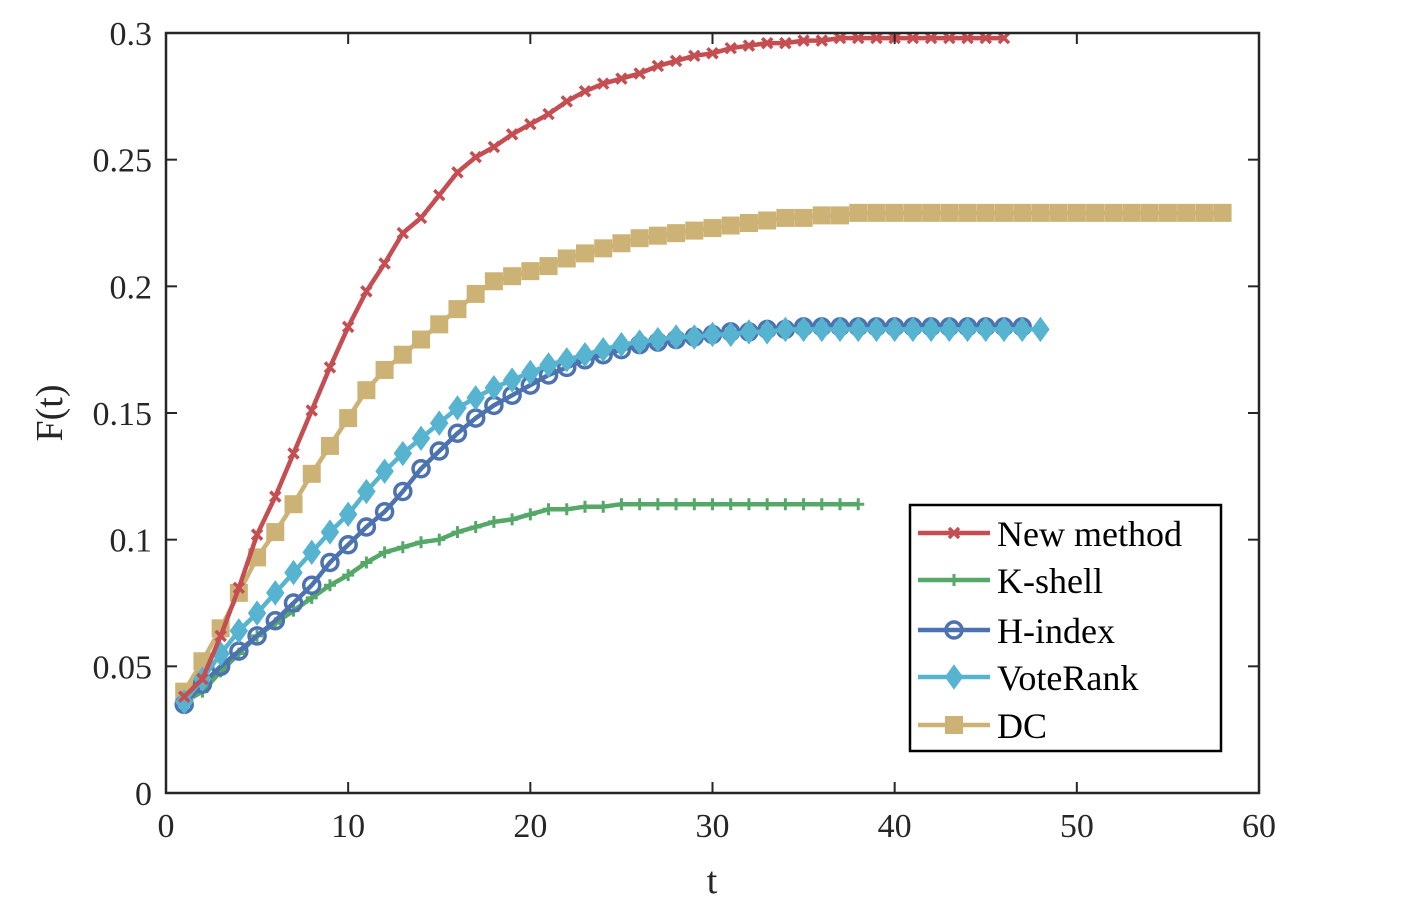 Image resolution: width=1420 pixels, height=919 pixels. What do you see at coordinates (1010, 581) in the screenshot?
I see `legend-item-k-shell: K-shell` at bounding box center [1010, 581].